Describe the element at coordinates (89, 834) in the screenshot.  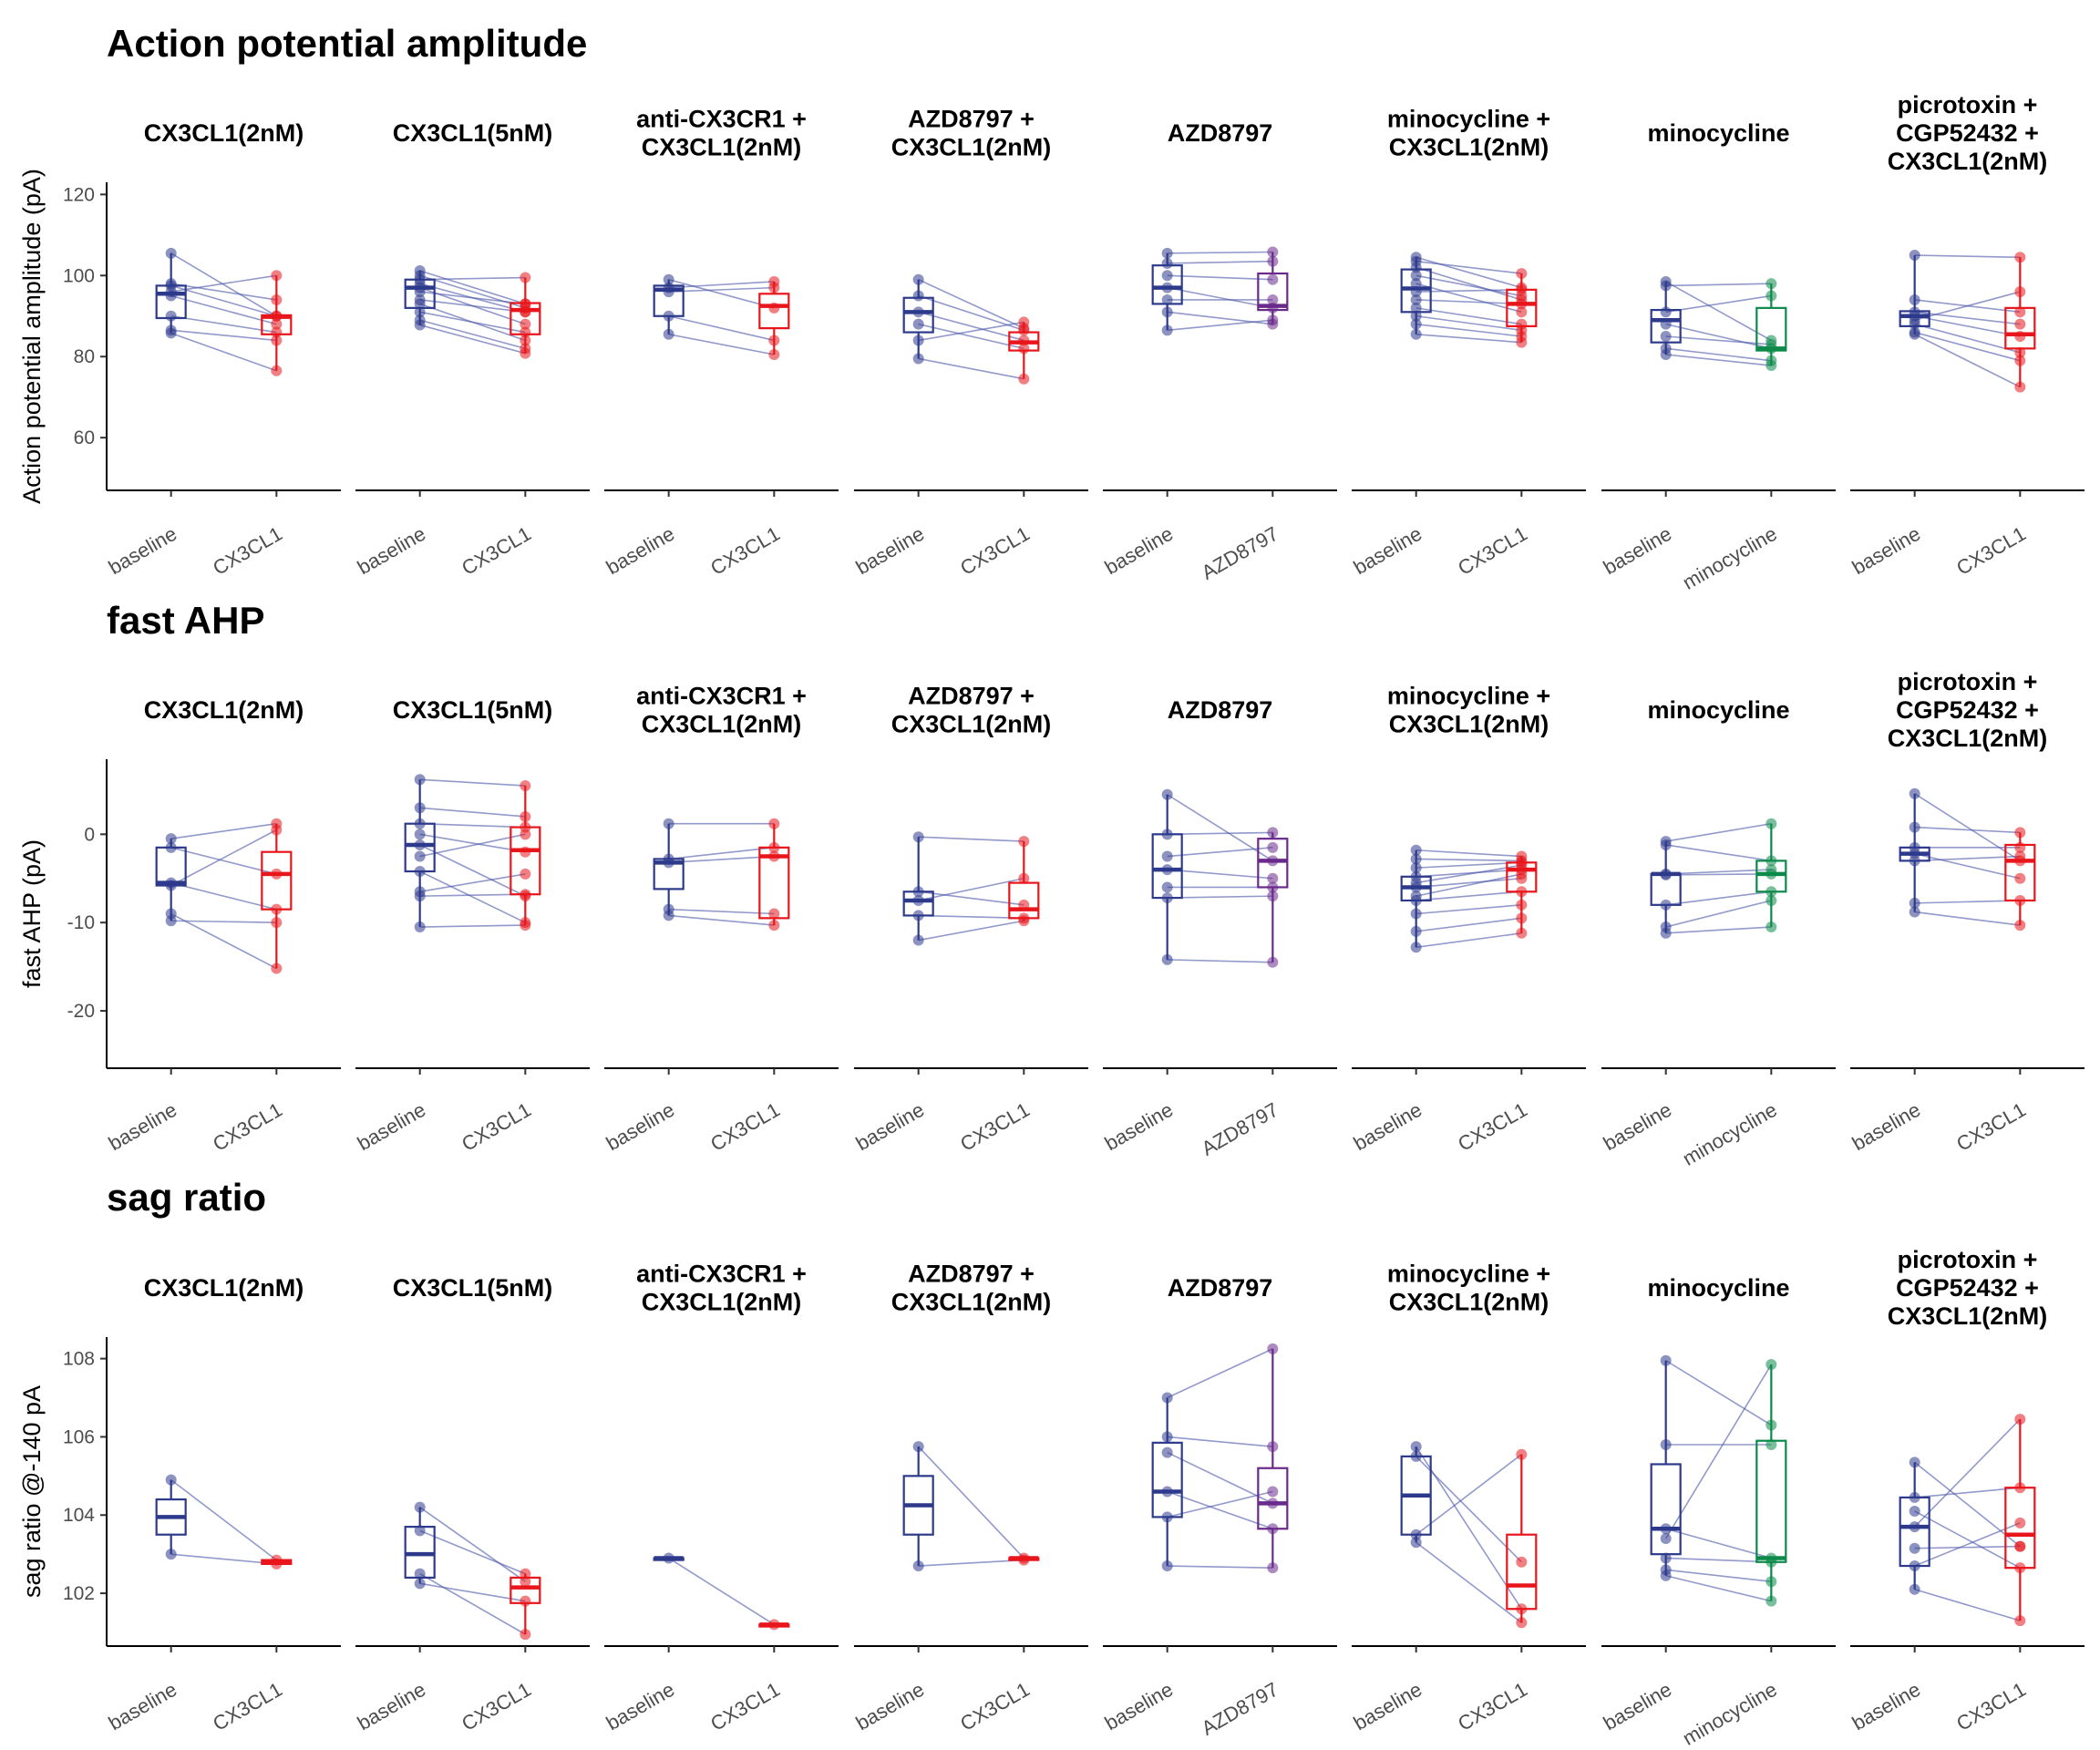
I see `y-tick-label: 0` at that location.